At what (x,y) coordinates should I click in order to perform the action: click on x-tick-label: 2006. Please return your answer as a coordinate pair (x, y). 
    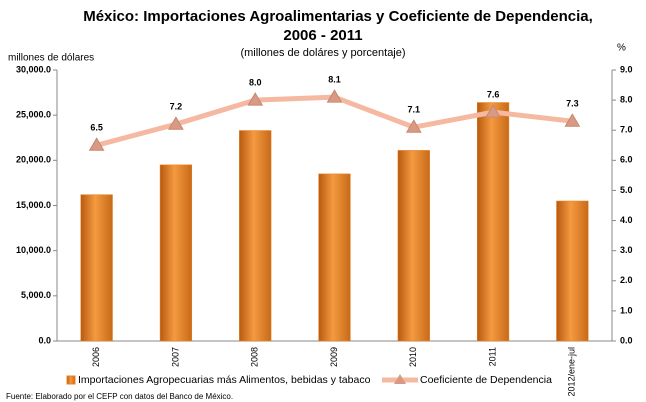
    Looking at the image, I should click on (96, 357).